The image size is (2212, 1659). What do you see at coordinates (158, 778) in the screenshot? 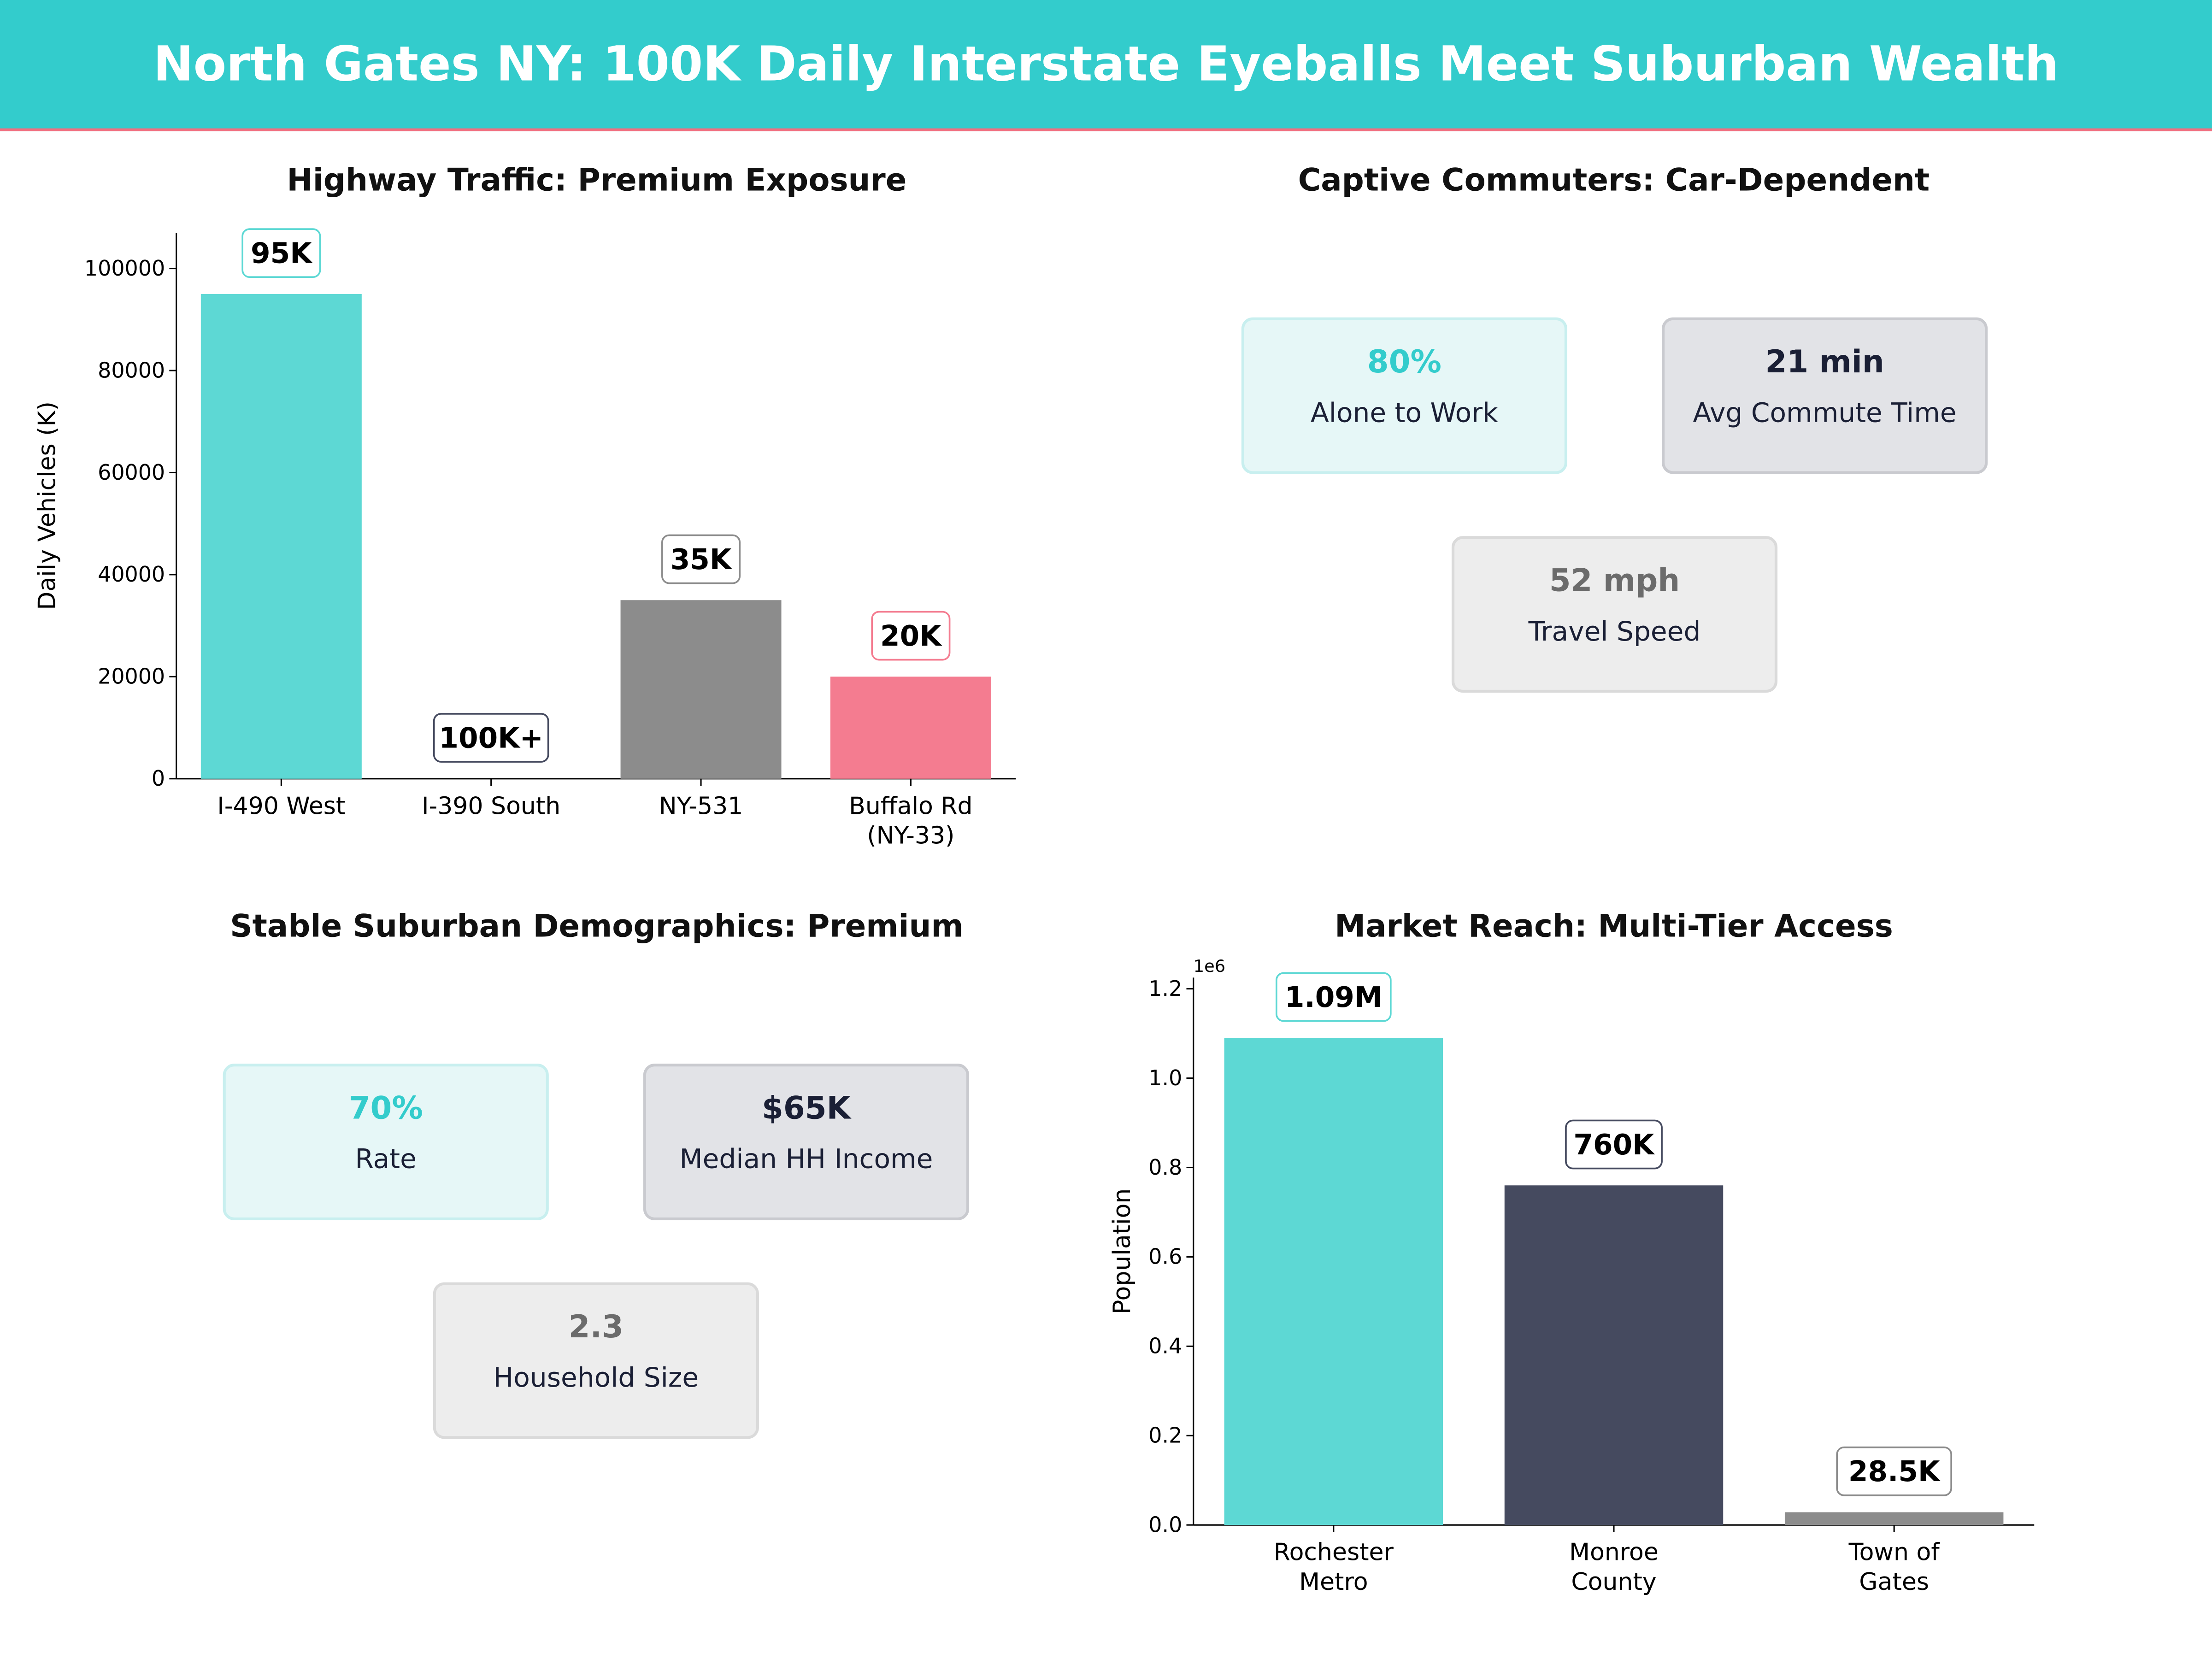
I see `y-tick-label: 0` at bounding box center [158, 778].